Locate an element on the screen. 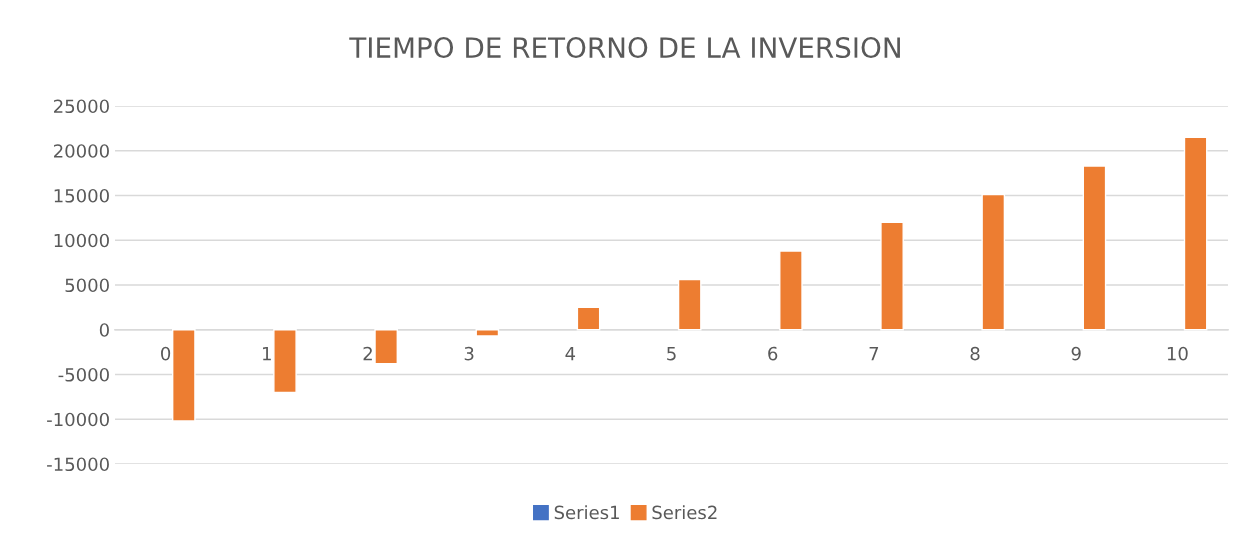 Image resolution: width=1252 pixels, height=550 pixels. y-tick-label: 20000 is located at coordinates (81, 151).